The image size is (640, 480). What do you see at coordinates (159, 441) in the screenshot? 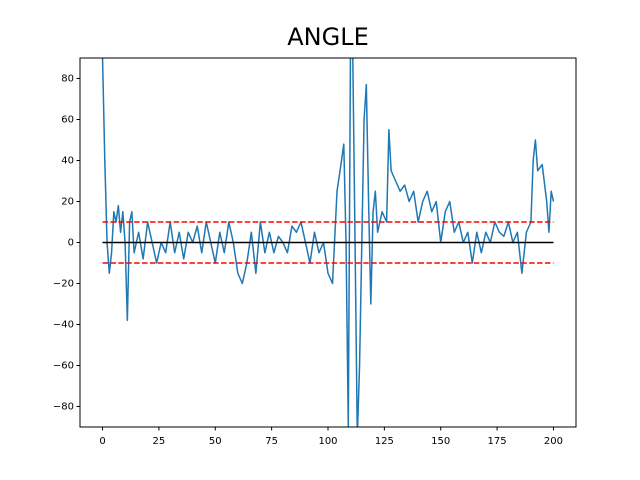
I see `x-tick-label: 25` at bounding box center [159, 441].